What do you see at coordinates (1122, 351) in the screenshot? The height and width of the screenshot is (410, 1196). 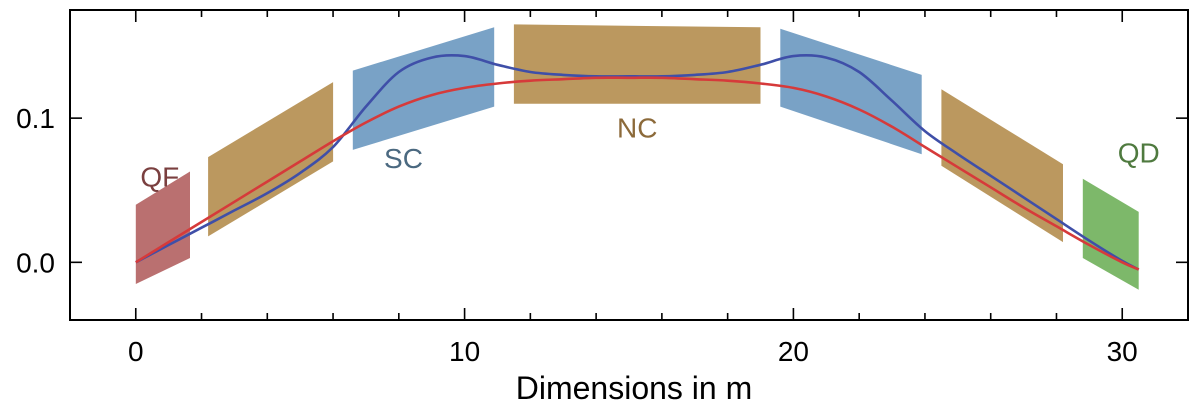 I see `x-tick-label: 30` at bounding box center [1122, 351].